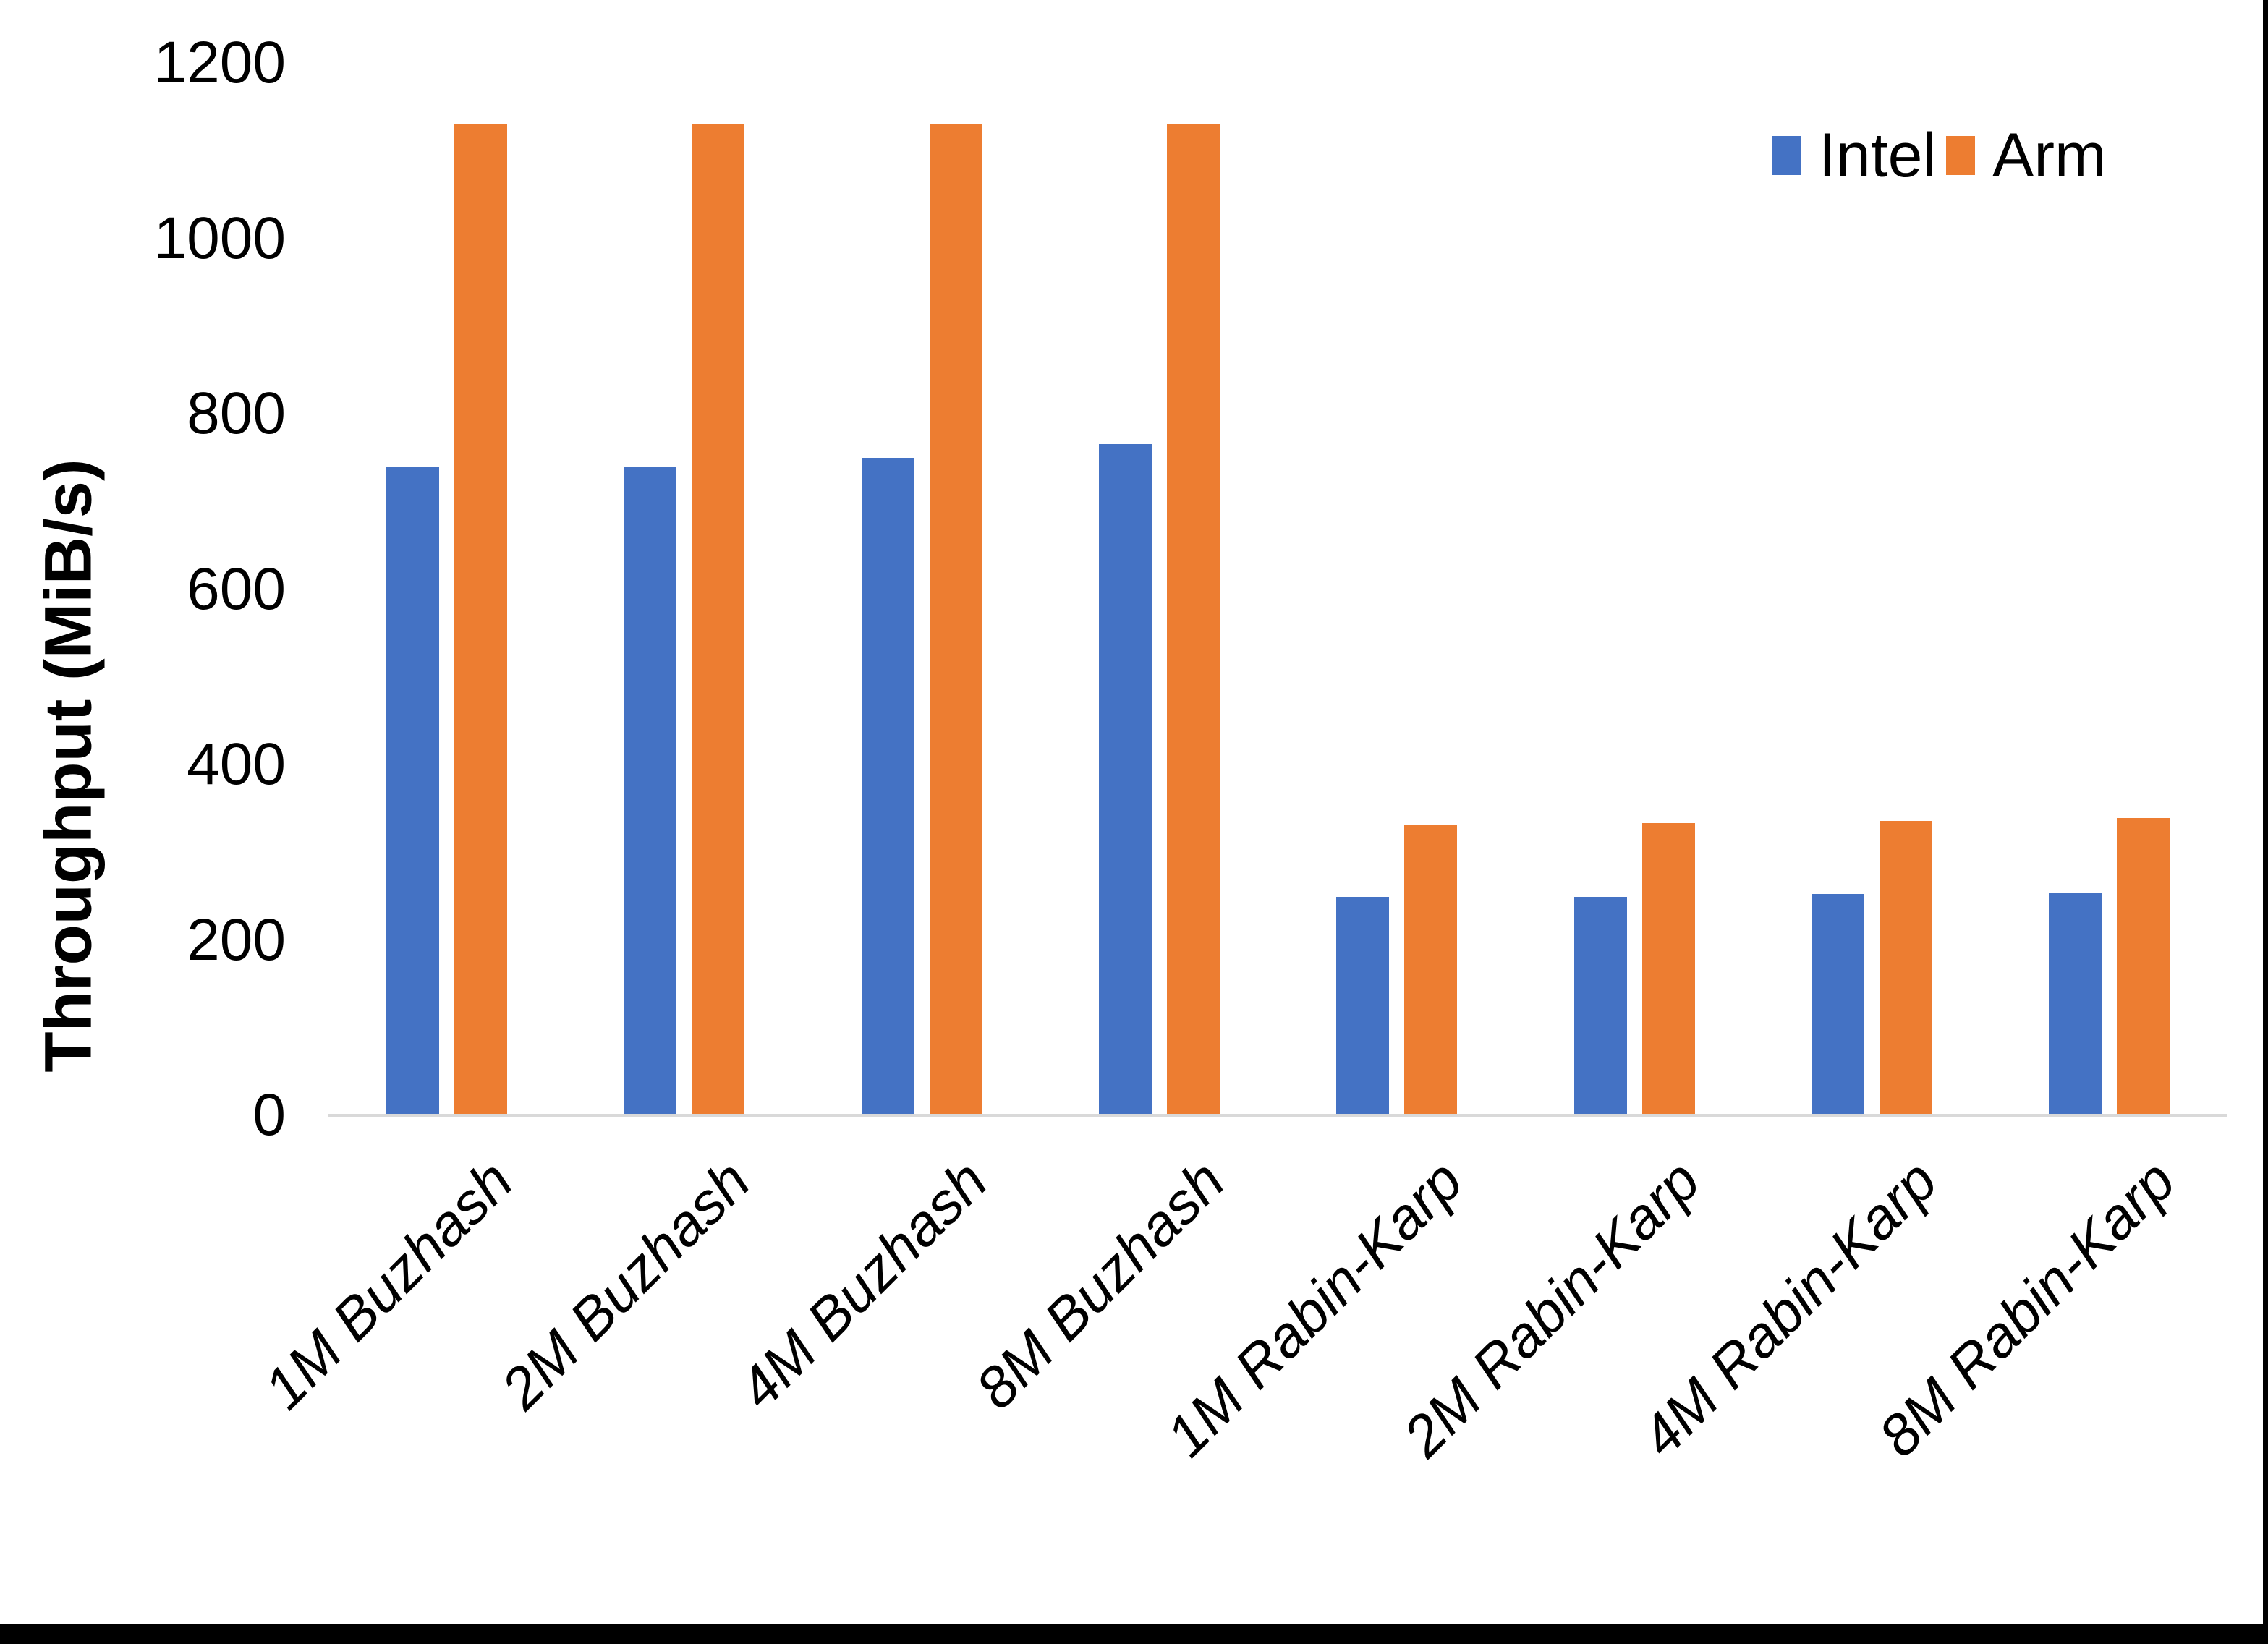 Image resolution: width=2268 pixels, height=1644 pixels. What do you see at coordinates (481, 619) in the screenshot?
I see `bar-arm-1m-buzhash` at bounding box center [481, 619].